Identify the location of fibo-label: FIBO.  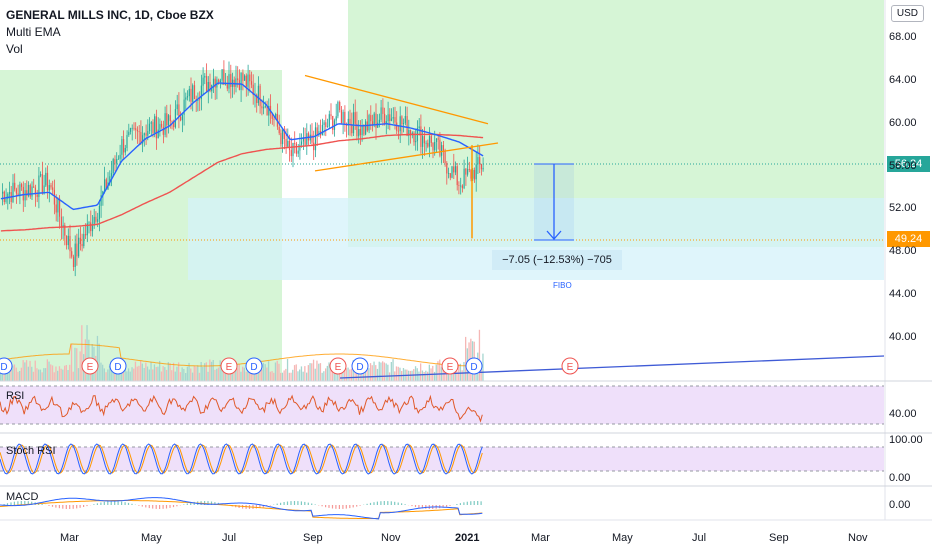
(562, 285).